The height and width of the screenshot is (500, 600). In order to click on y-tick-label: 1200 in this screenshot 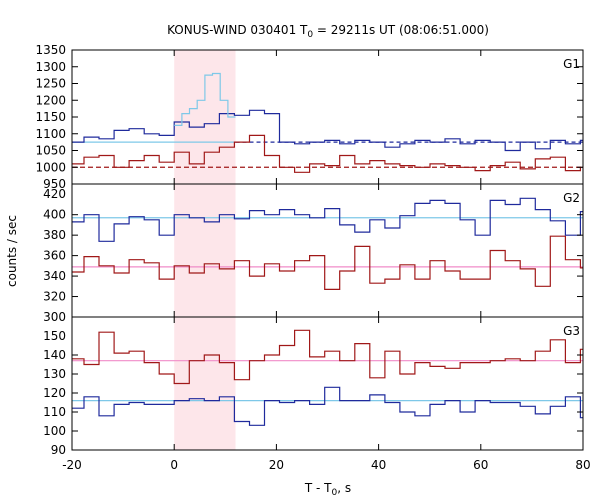, I will do `click(50, 100)`.